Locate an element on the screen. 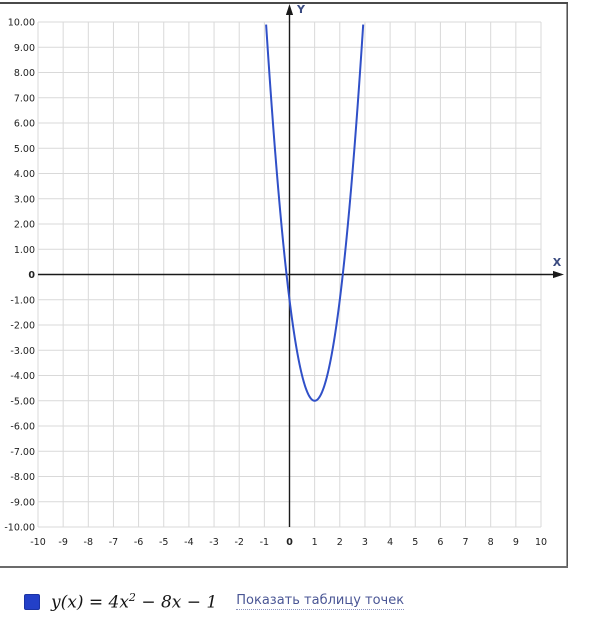 The width and height of the screenshot is (600, 633). svg-text: 9 is located at coordinates (516, 542).